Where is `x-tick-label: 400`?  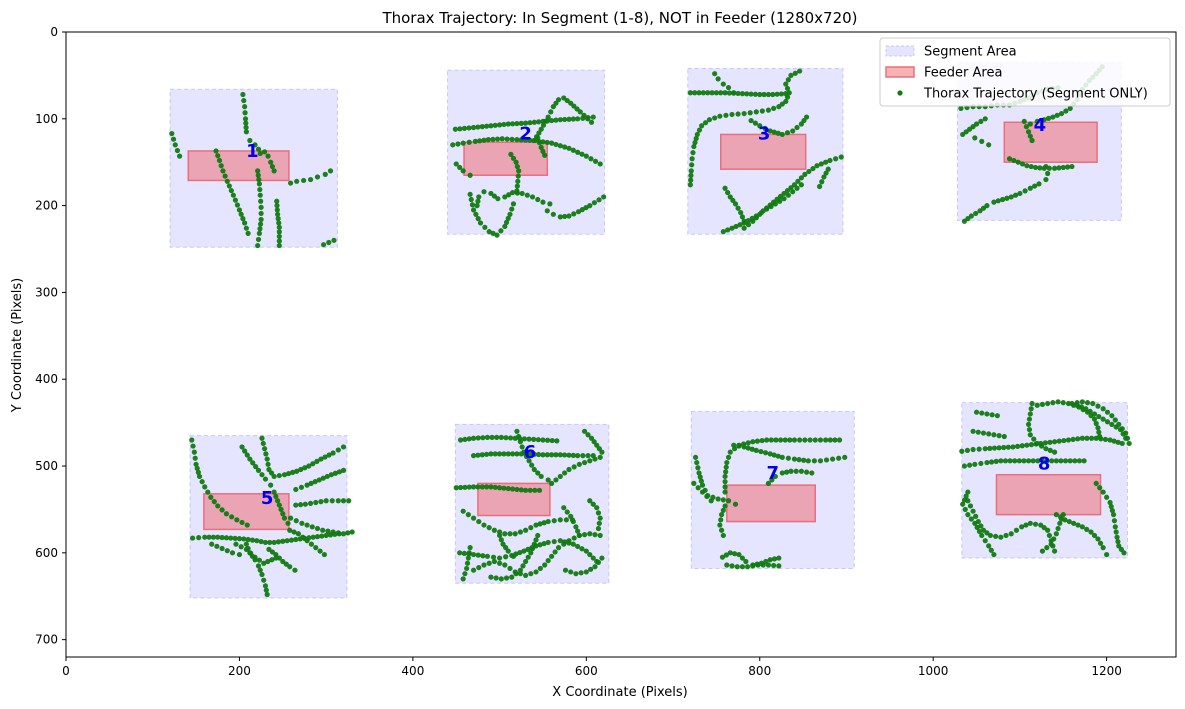 x-tick-label: 400 is located at coordinates (412, 671).